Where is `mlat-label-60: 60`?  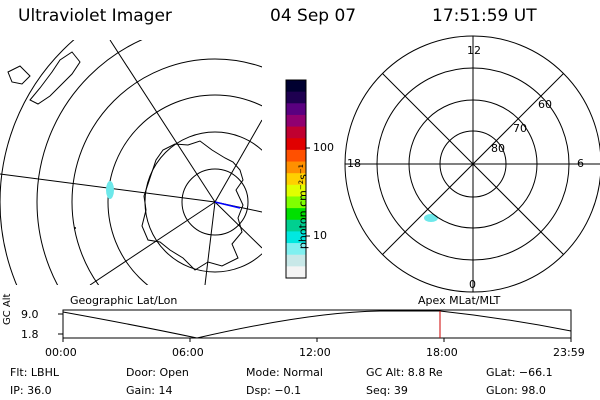 mlat-label-60: 60 is located at coordinates (545, 104).